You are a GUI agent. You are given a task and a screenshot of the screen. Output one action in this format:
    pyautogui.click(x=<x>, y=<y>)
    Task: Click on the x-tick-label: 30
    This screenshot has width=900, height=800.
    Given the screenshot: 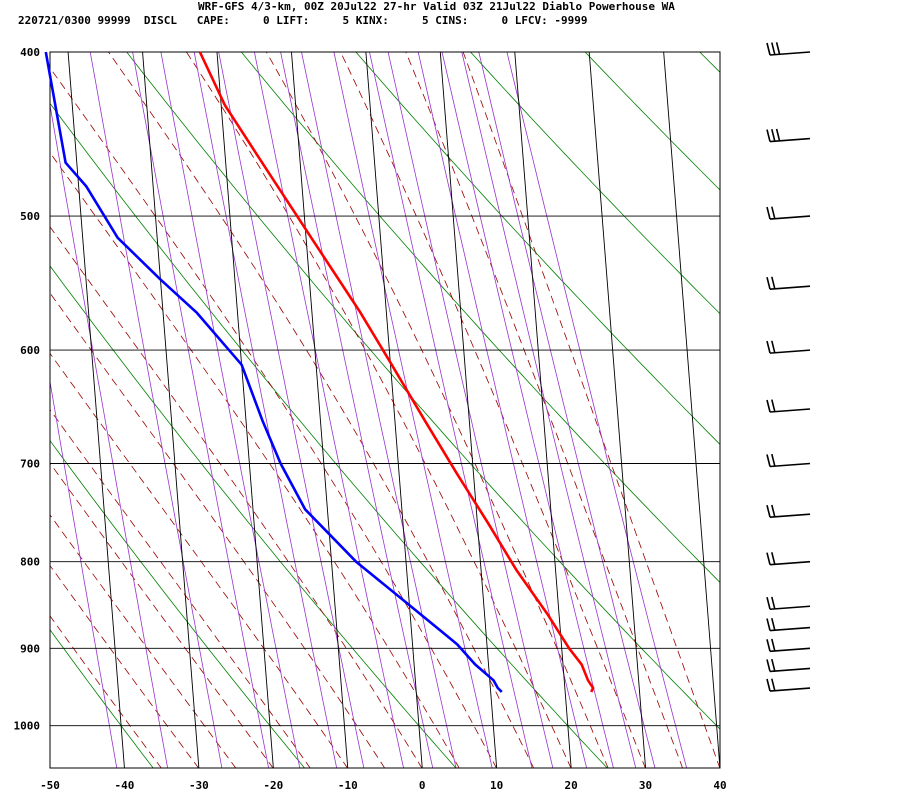 What is the action you would take?
    pyautogui.click(x=645, y=785)
    